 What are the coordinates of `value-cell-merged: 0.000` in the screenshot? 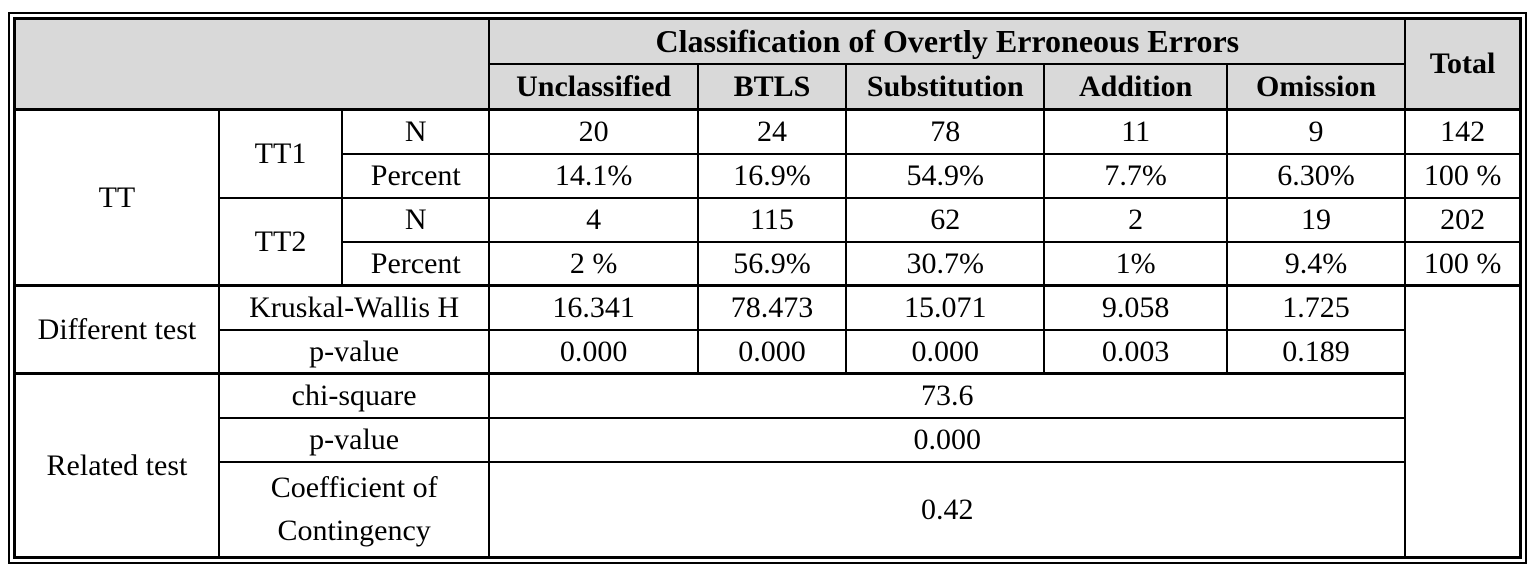 It's located at (947, 439).